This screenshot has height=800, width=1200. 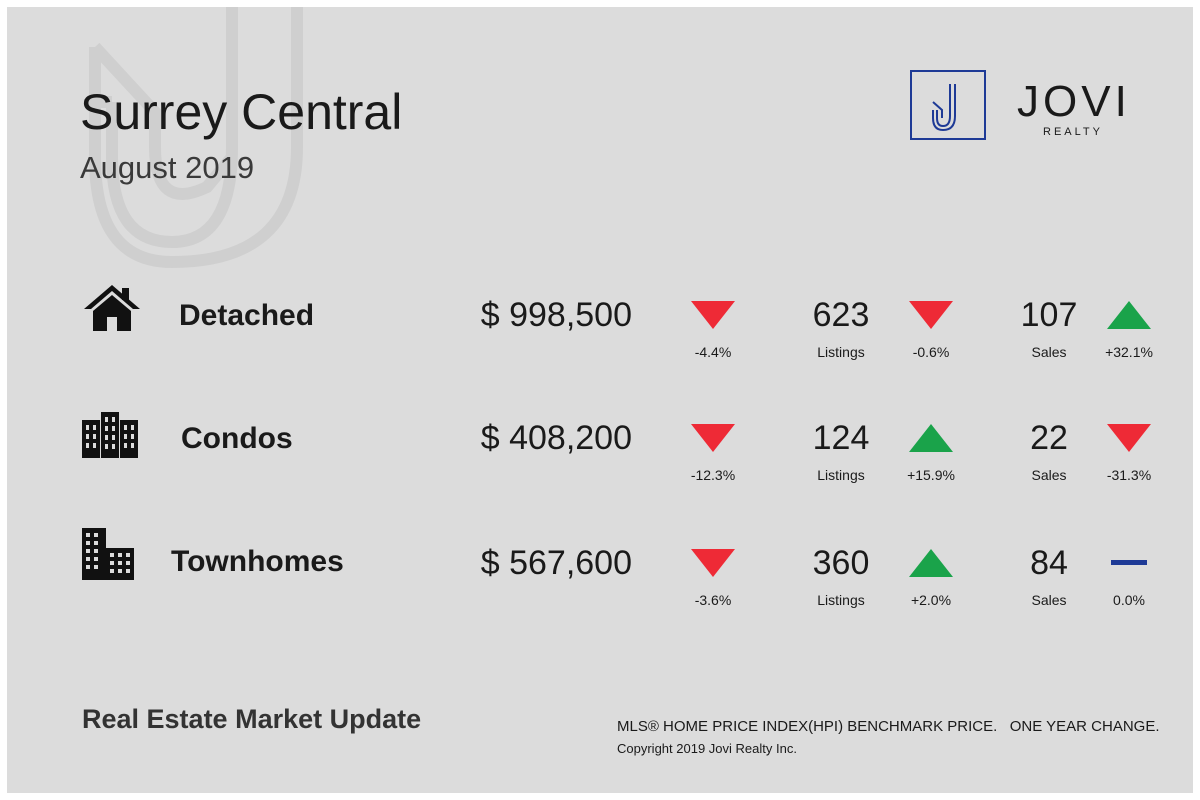 What do you see at coordinates (257, 561) in the screenshot?
I see `property-type-townhomes: Townhomes` at bounding box center [257, 561].